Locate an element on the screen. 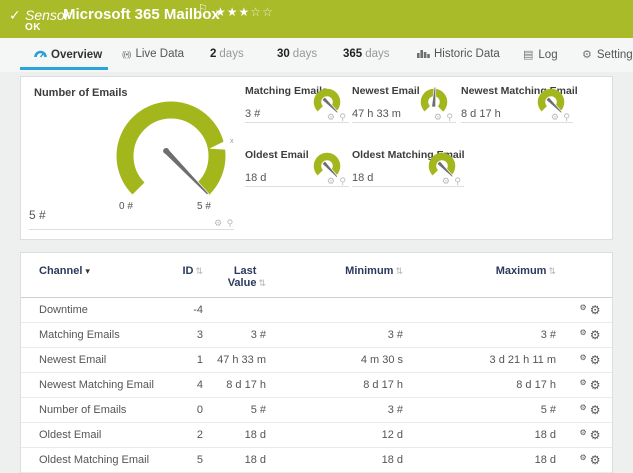 The height and width of the screenshot is (473, 633). tab-settings: ⚙ Settings is located at coordinates (607, 54).